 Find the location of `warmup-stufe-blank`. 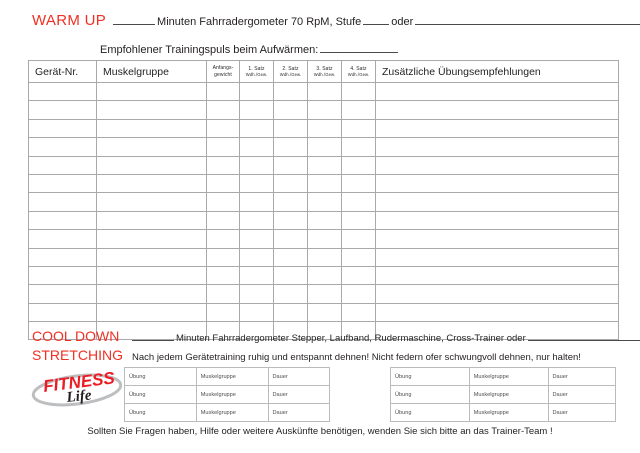

warmup-stufe-blank is located at coordinates (376, 19).